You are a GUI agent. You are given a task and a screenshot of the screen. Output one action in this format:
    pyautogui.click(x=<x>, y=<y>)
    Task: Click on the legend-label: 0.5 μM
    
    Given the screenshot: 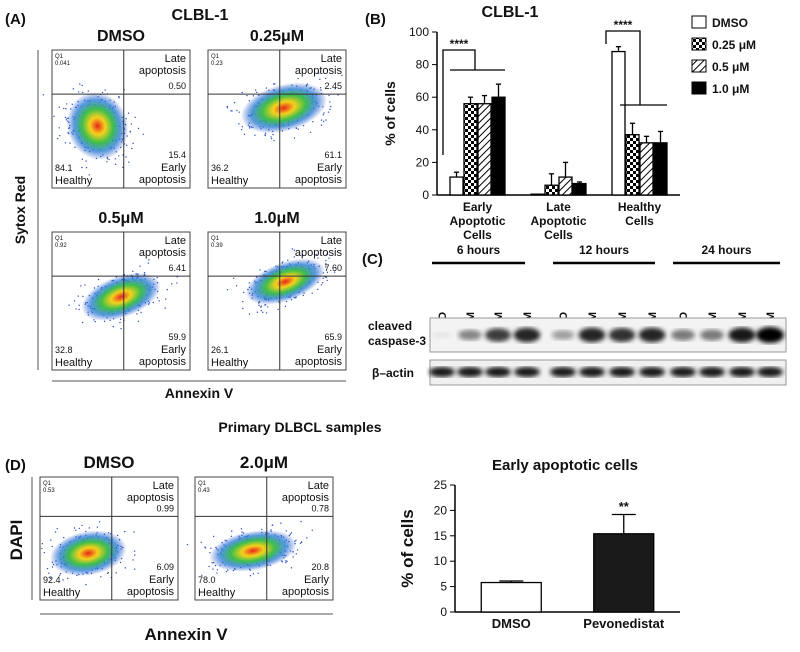 What is the action you would take?
    pyautogui.click(x=730, y=67)
    